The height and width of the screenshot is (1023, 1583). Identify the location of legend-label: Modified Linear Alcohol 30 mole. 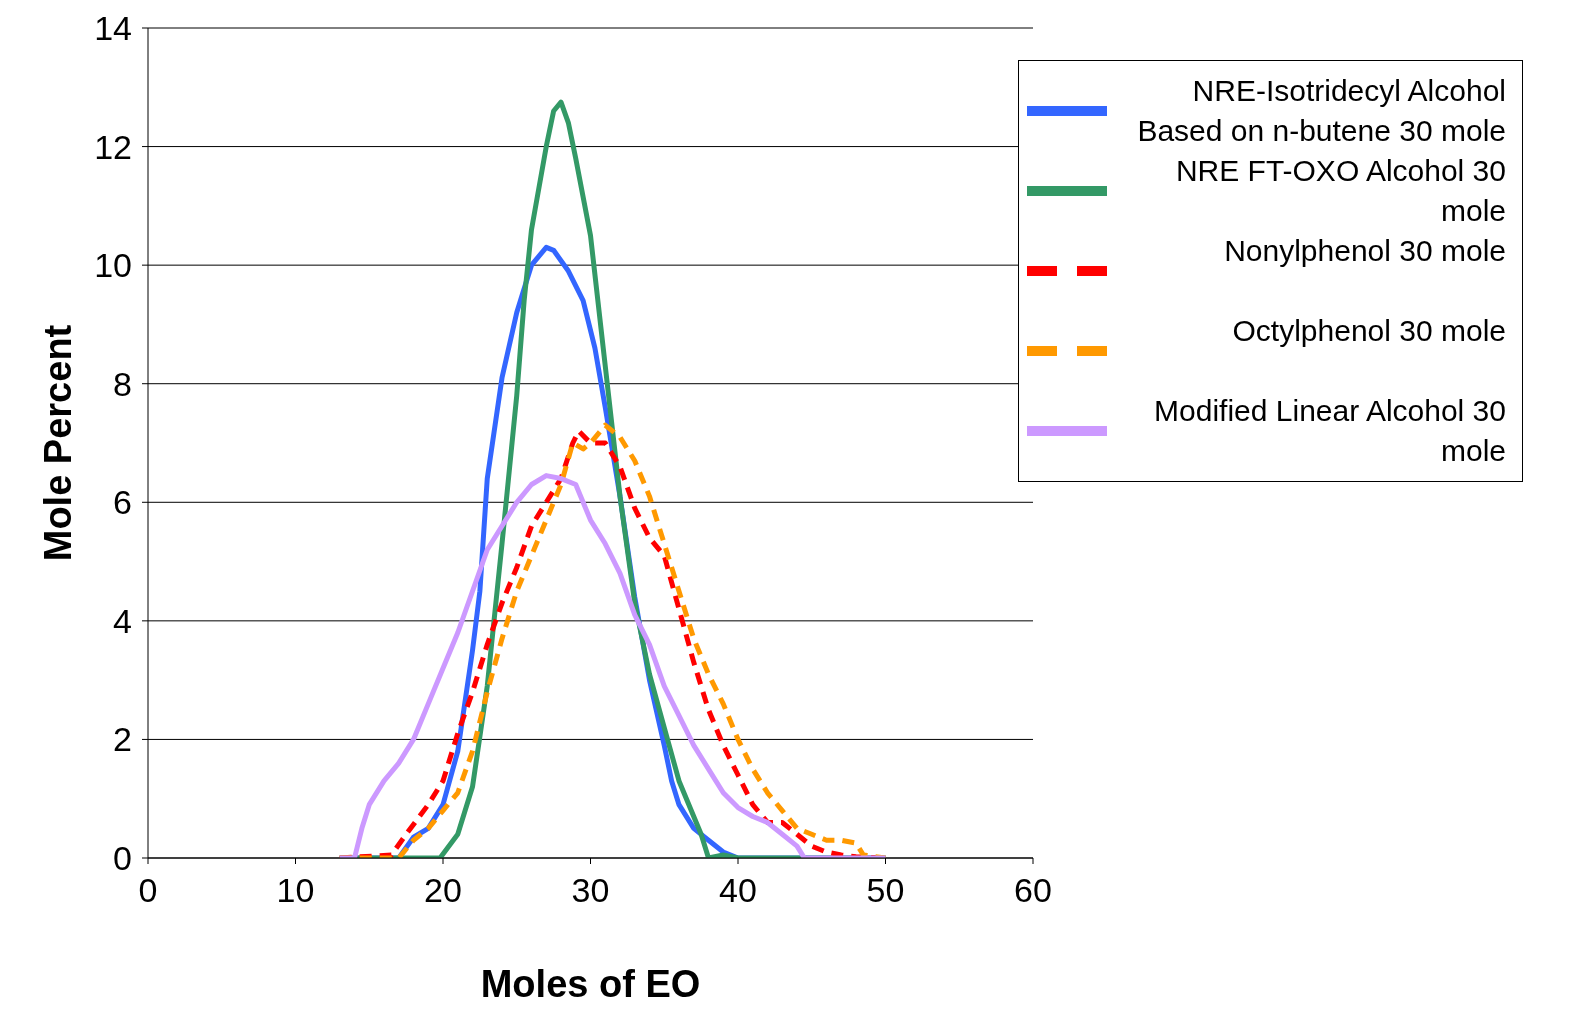
(1329, 431).